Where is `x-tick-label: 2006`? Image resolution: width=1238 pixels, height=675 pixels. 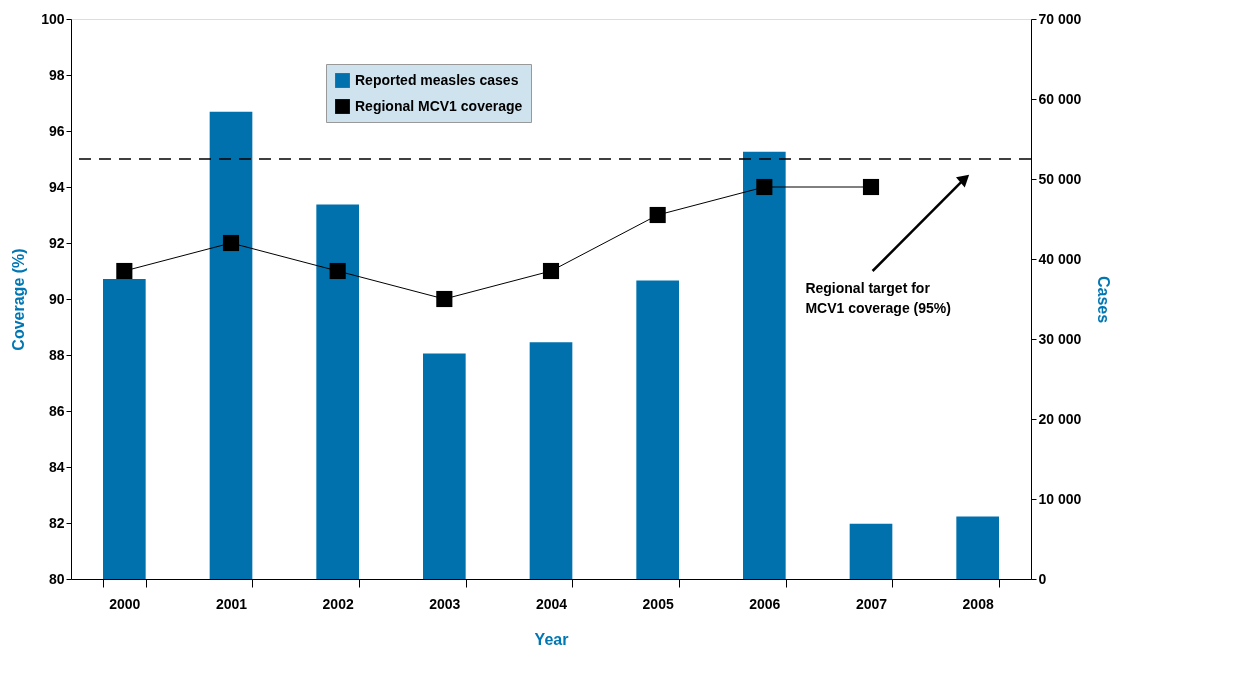 x-tick-label: 2006 is located at coordinates (765, 603).